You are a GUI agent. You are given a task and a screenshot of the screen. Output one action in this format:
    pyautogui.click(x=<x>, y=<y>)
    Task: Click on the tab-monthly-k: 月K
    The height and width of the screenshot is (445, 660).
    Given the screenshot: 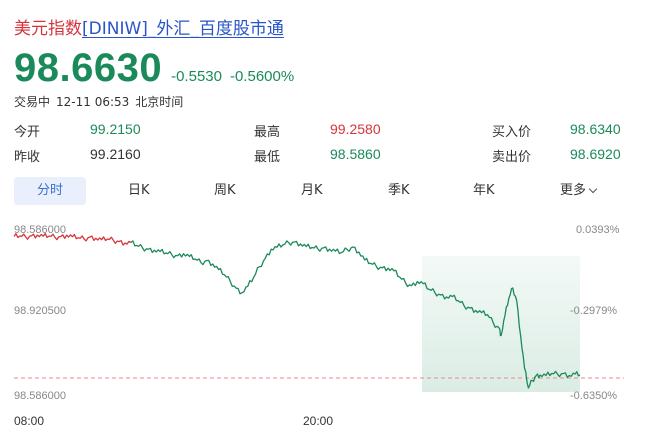 What is the action you would take?
    pyautogui.click(x=312, y=190)
    